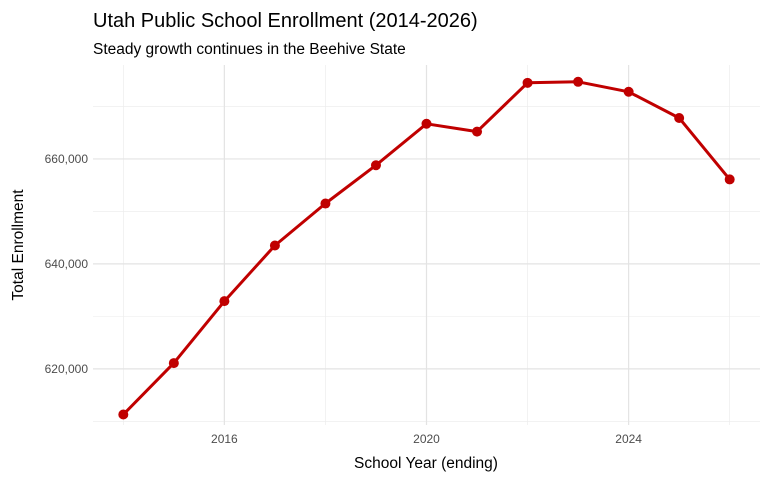  What do you see at coordinates (426, 439) in the screenshot?
I see `x-tick-label: 2020` at bounding box center [426, 439].